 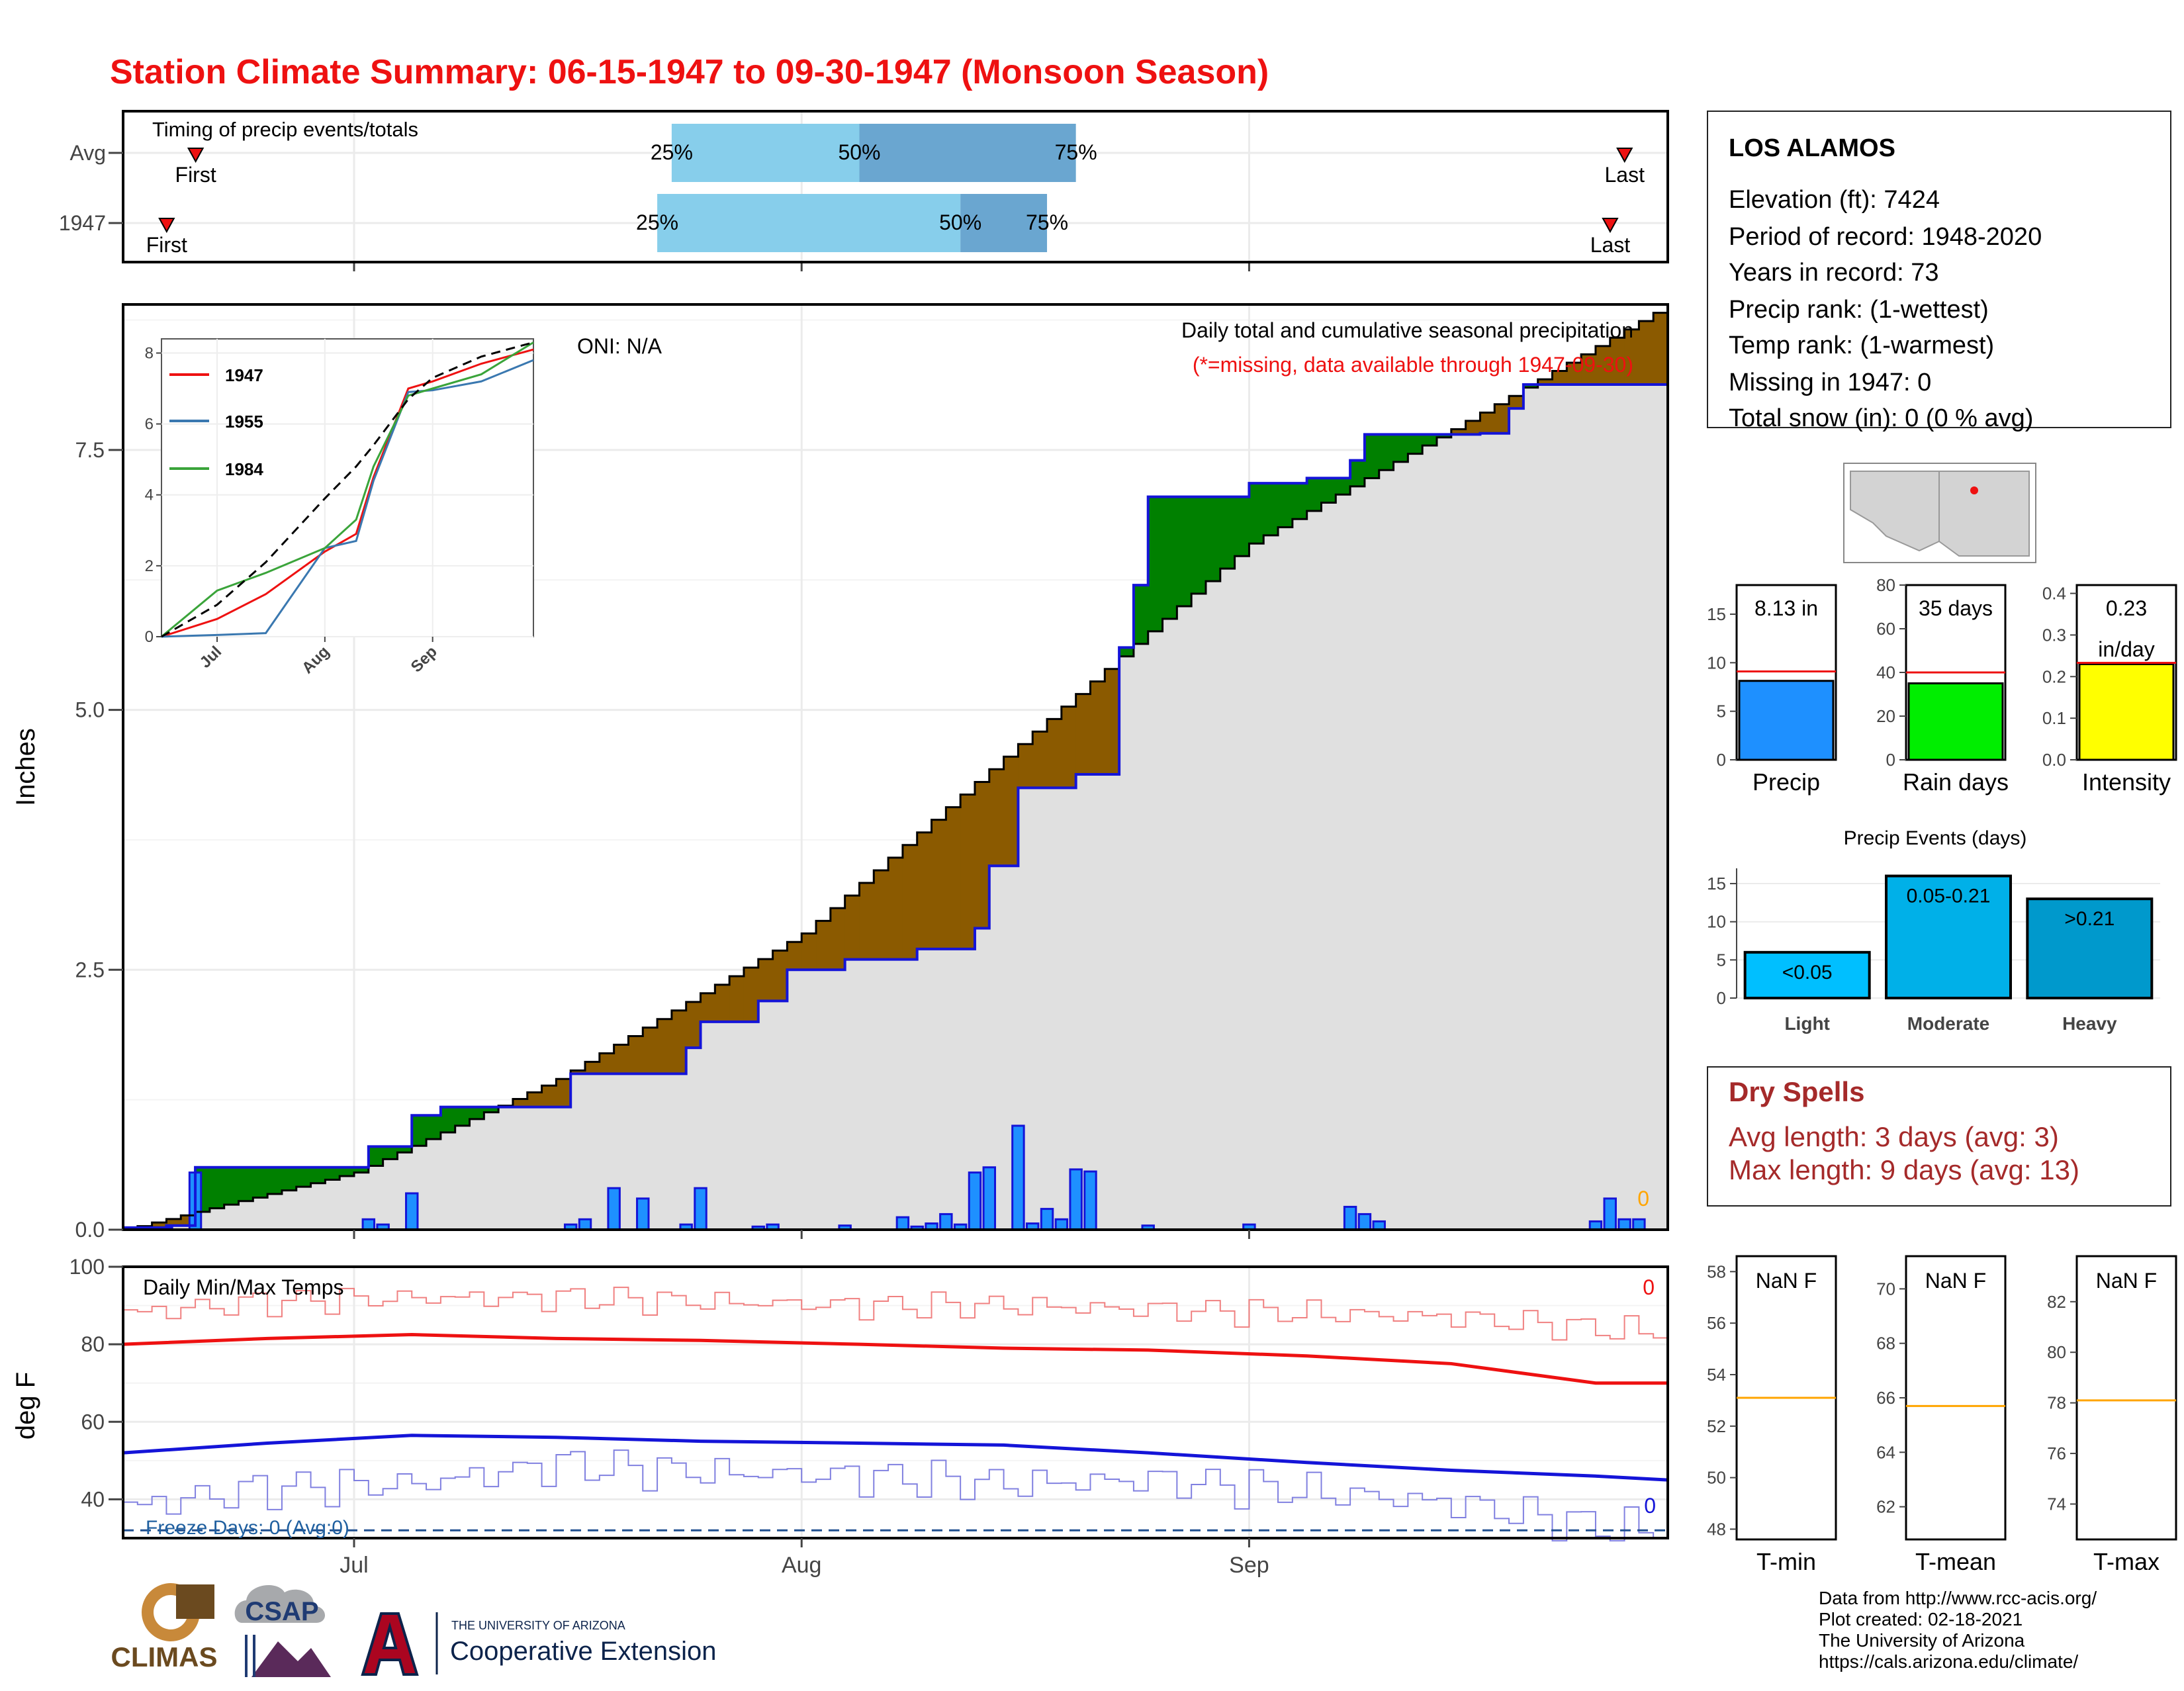 What do you see at coordinates (1935, 838) in the screenshot?
I see `events-title: Precip Events (days)` at bounding box center [1935, 838].